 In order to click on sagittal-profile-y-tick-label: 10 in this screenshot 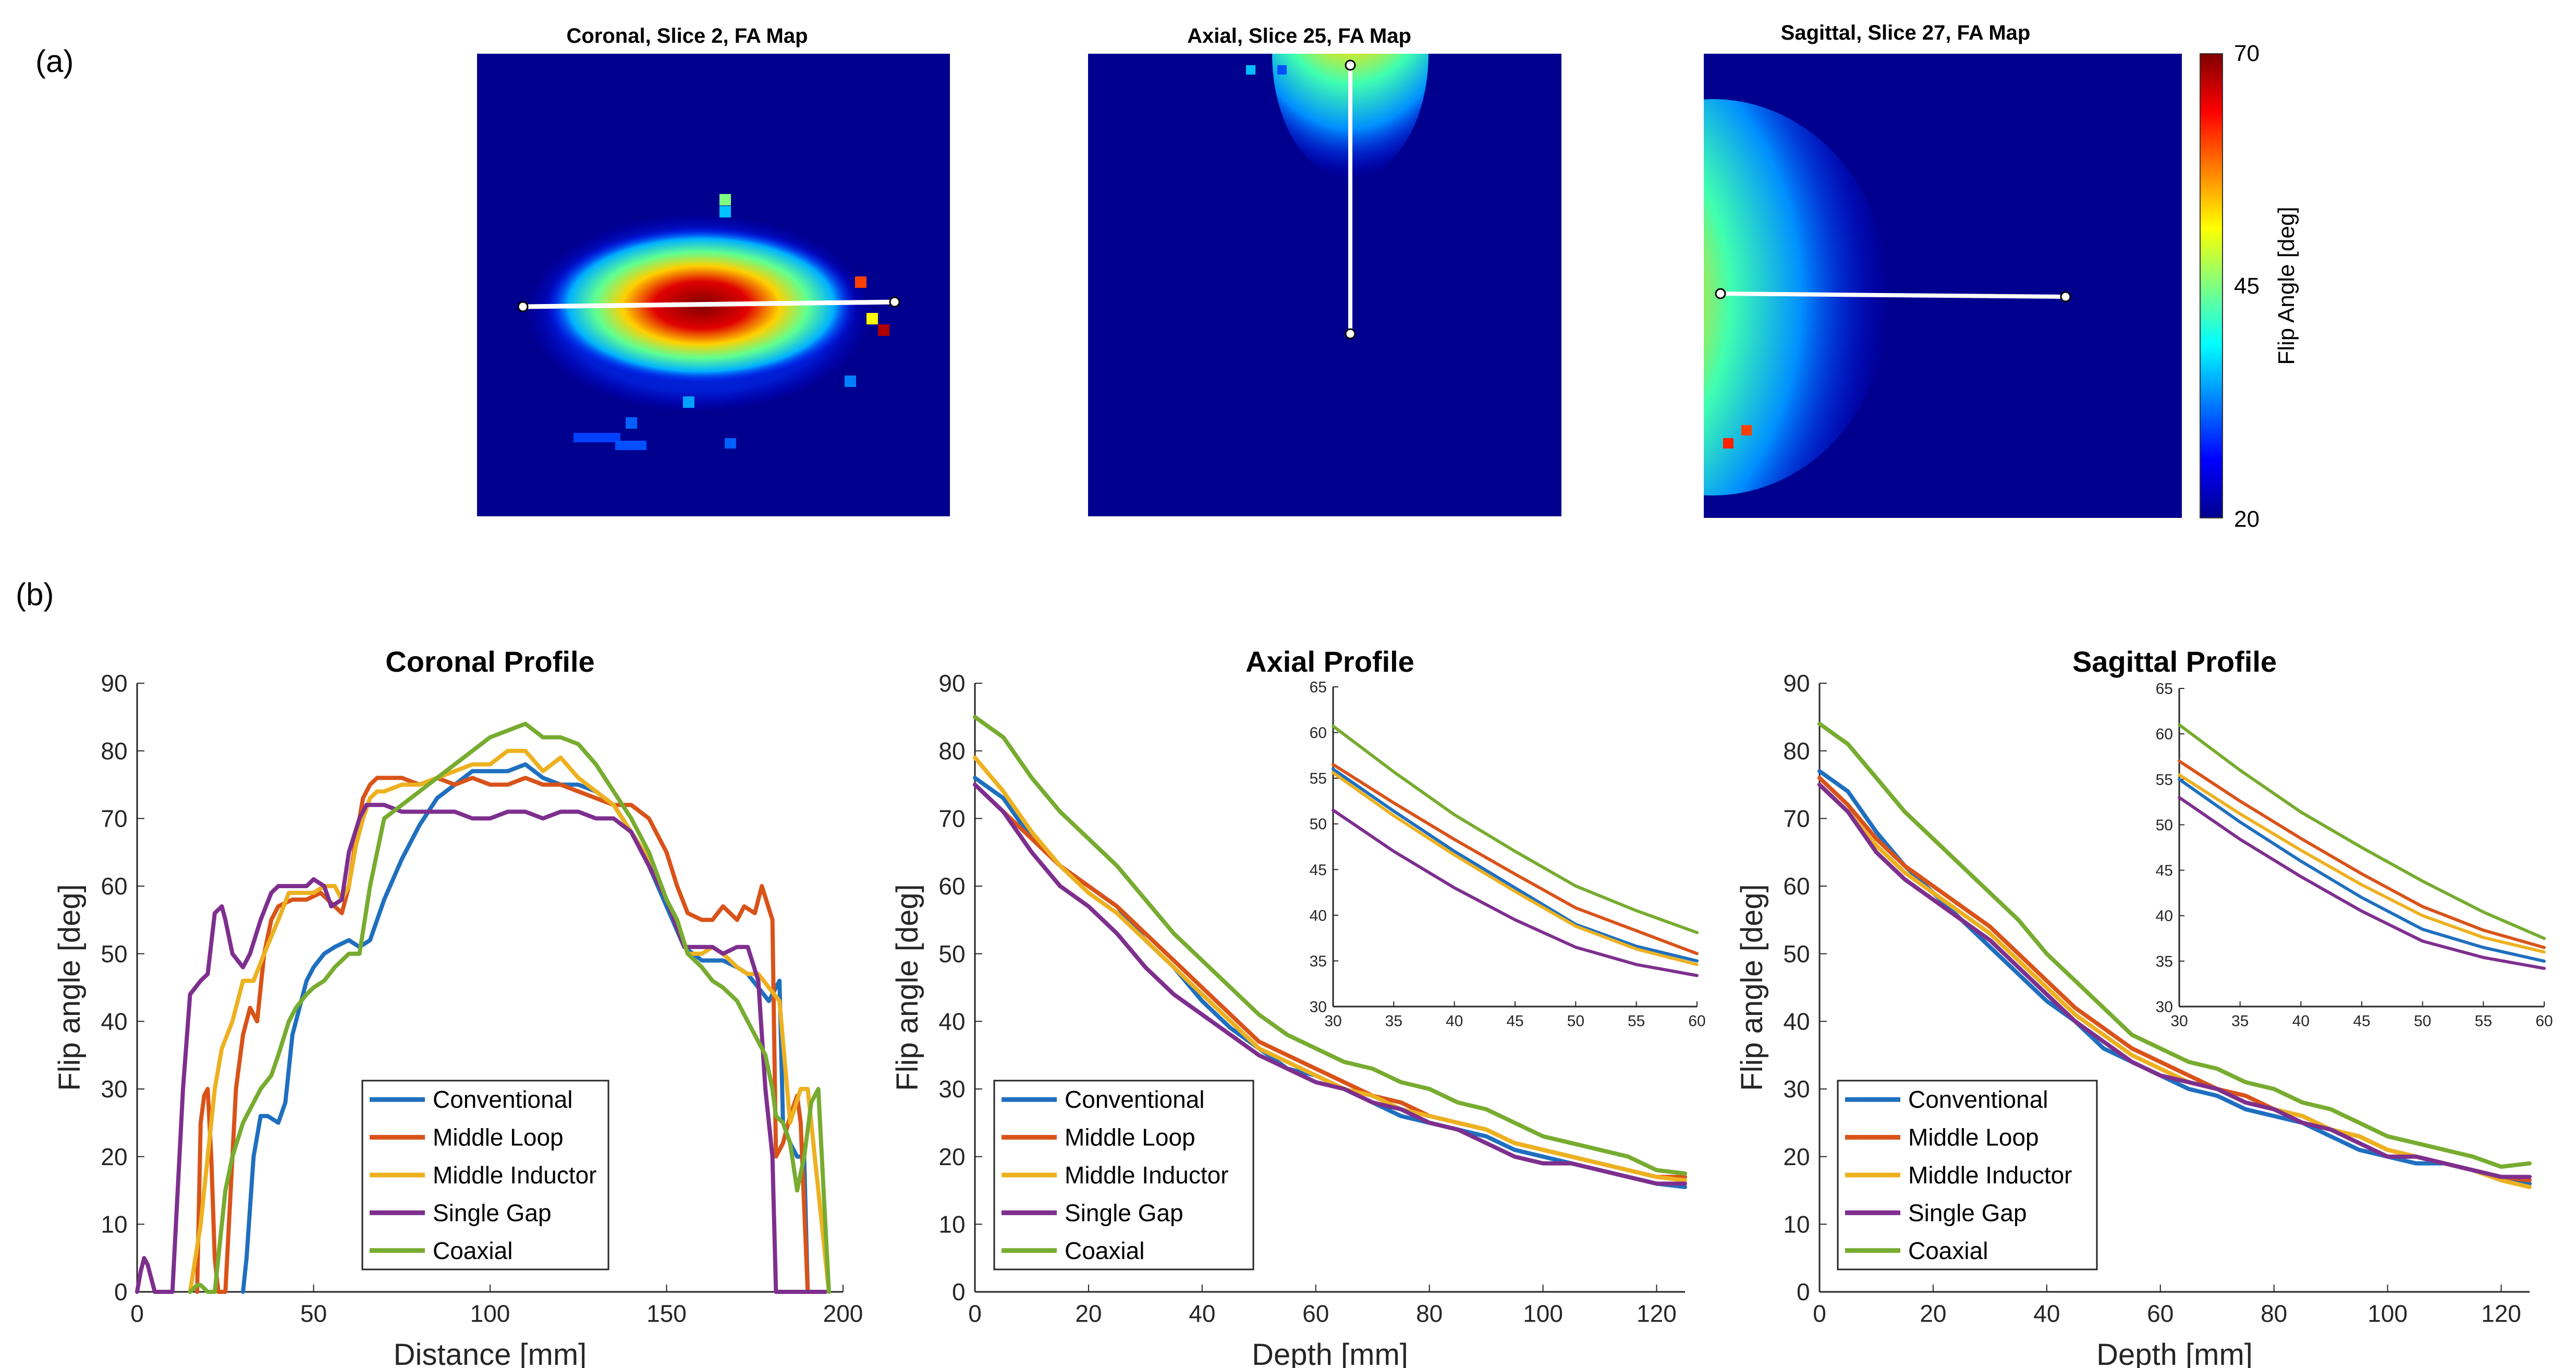, I will do `click(1796, 1224)`.